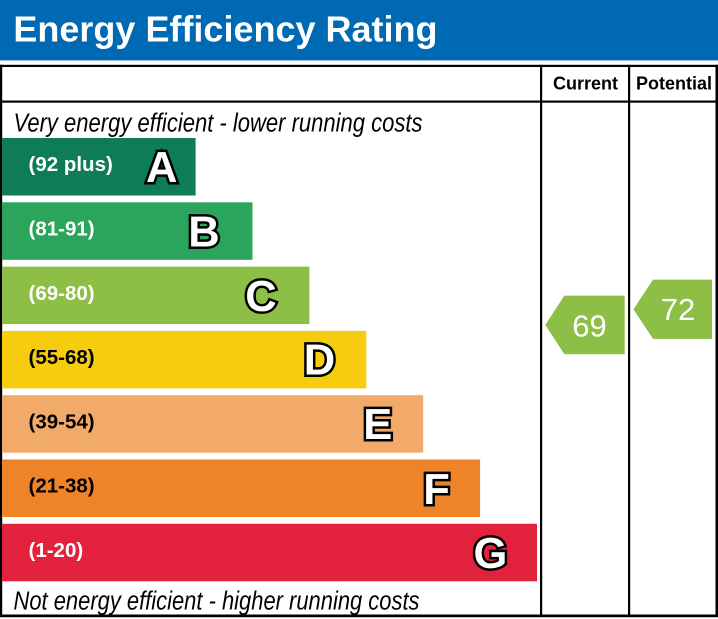 This screenshot has width=718, height=619. I want to click on svg-text: (39-54), so click(62, 421).